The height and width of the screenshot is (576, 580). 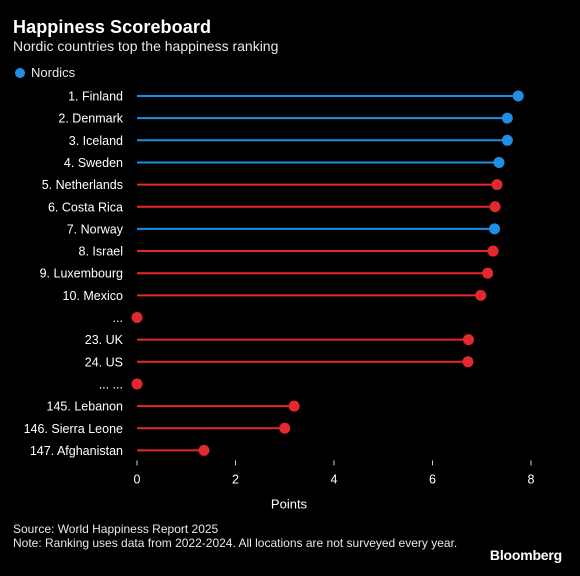 What do you see at coordinates (73, 429) in the screenshot?
I see `category-label-146-sierra-leone: 146. Sierra Leone` at bounding box center [73, 429].